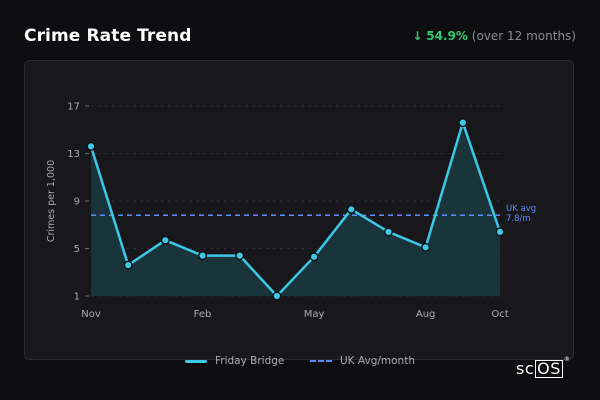 Image resolution: width=600 pixels, height=400 pixels. What do you see at coordinates (351, 209) in the screenshot?
I see `data-point-jun` at bounding box center [351, 209].